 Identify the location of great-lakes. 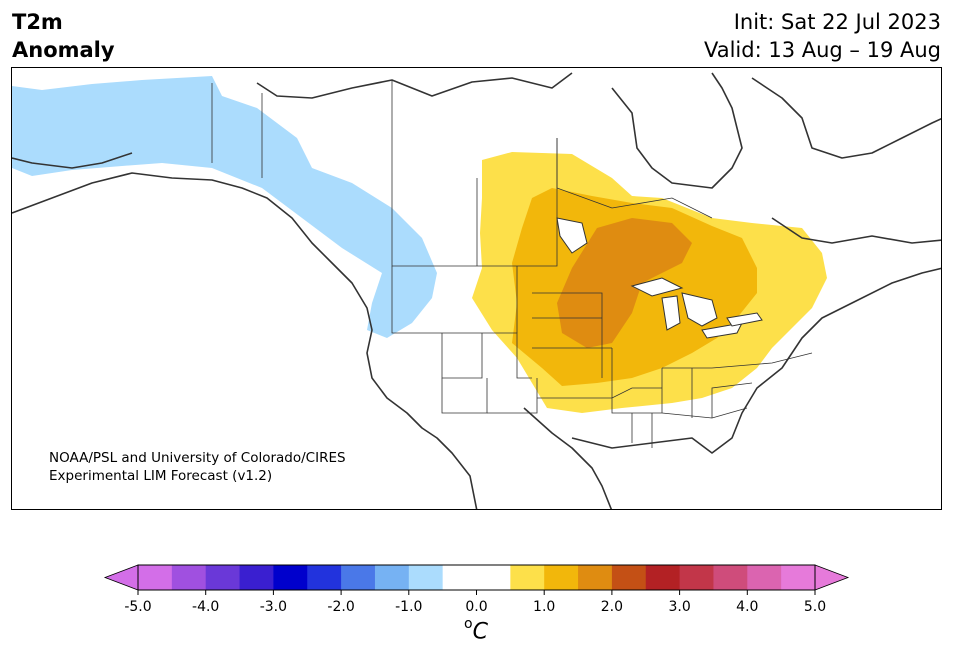
(659, 278).